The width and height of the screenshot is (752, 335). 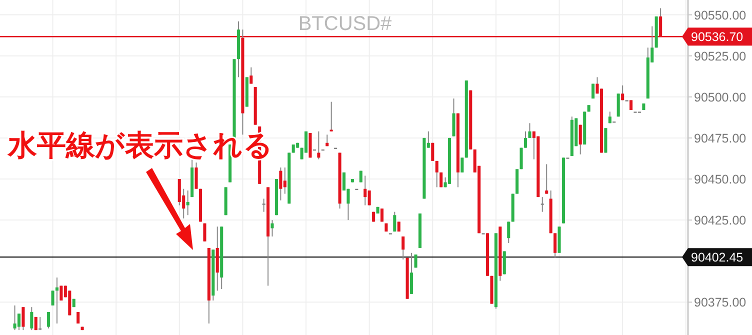 I want to click on y-tick-label: 90550.00, so click(x=720, y=15).